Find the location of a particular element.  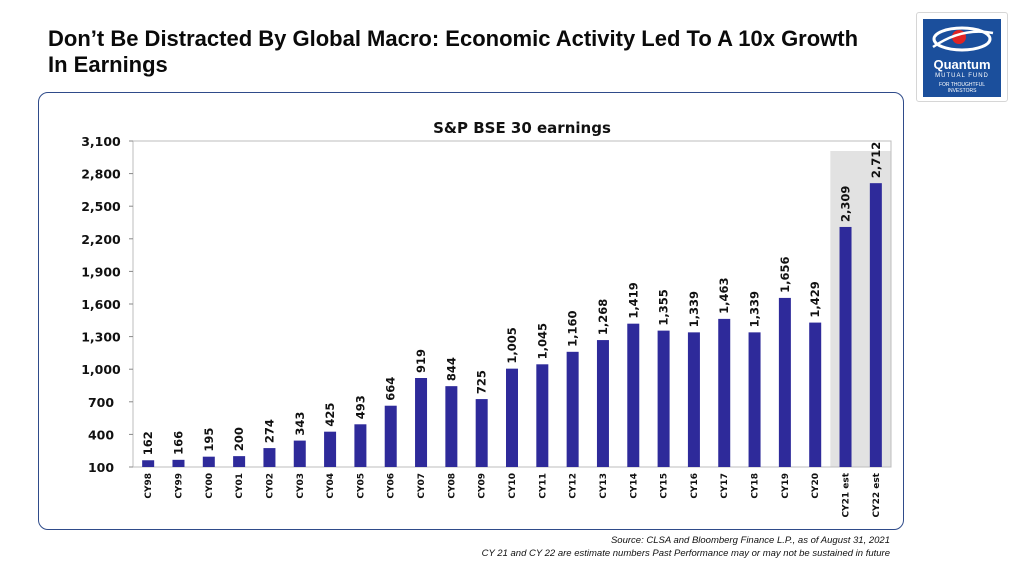

data-label: 1,419 is located at coordinates (633, 300).